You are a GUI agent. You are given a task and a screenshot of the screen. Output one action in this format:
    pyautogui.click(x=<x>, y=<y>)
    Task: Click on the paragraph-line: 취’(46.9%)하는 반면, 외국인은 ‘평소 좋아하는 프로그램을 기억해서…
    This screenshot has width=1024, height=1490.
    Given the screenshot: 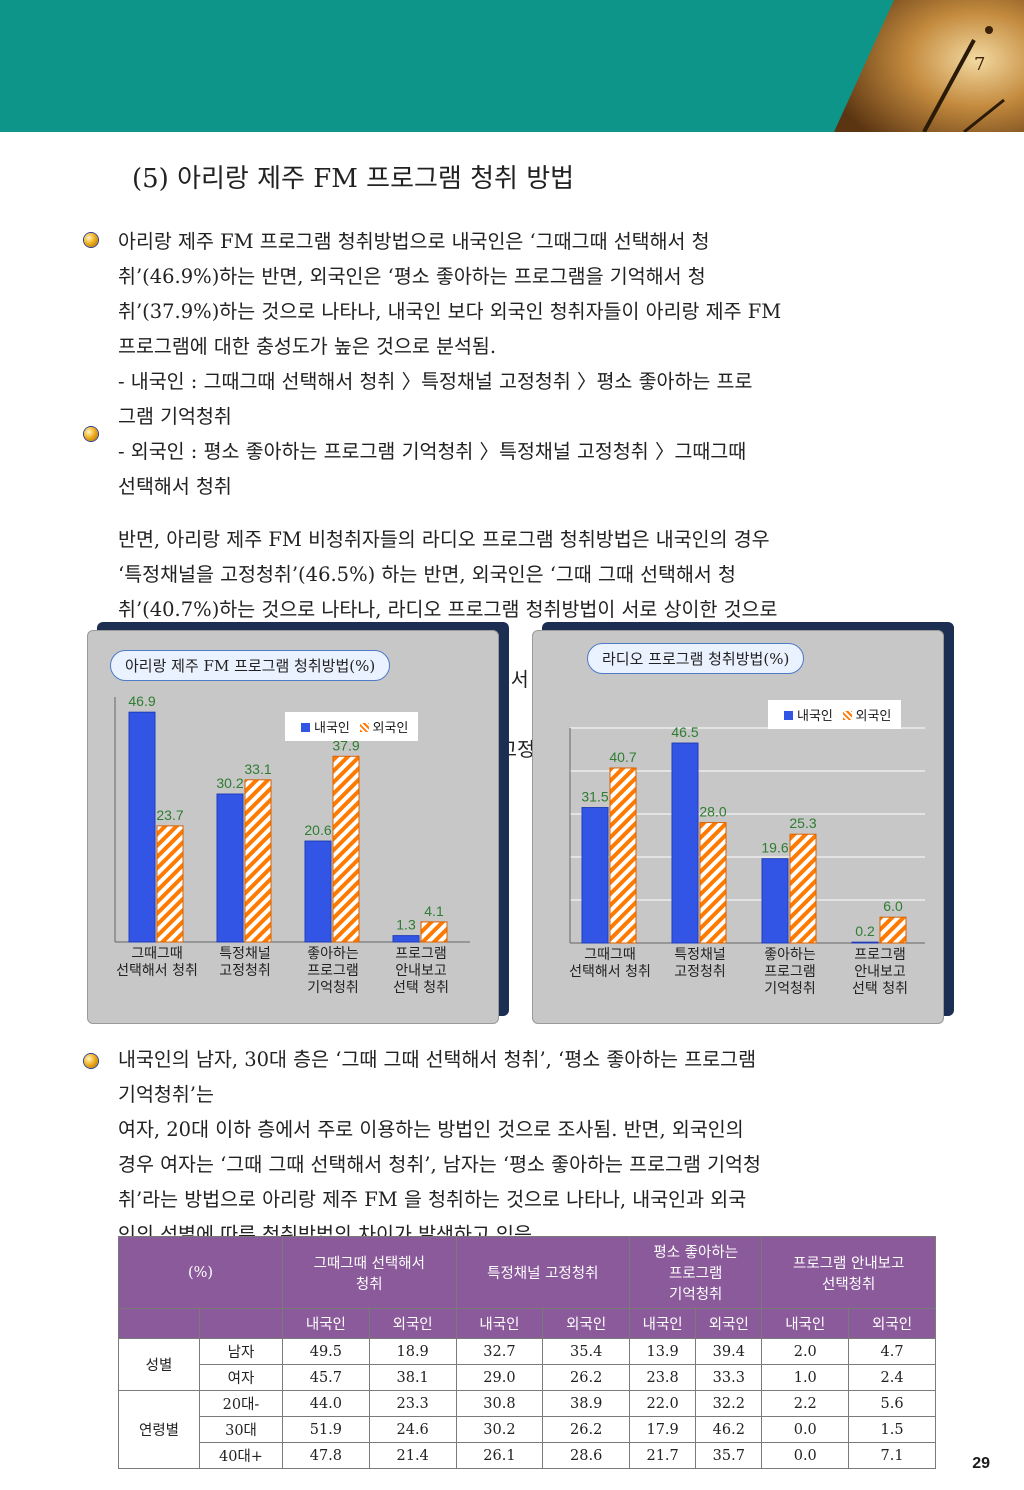 What is the action you would take?
    pyautogui.click(x=412, y=276)
    